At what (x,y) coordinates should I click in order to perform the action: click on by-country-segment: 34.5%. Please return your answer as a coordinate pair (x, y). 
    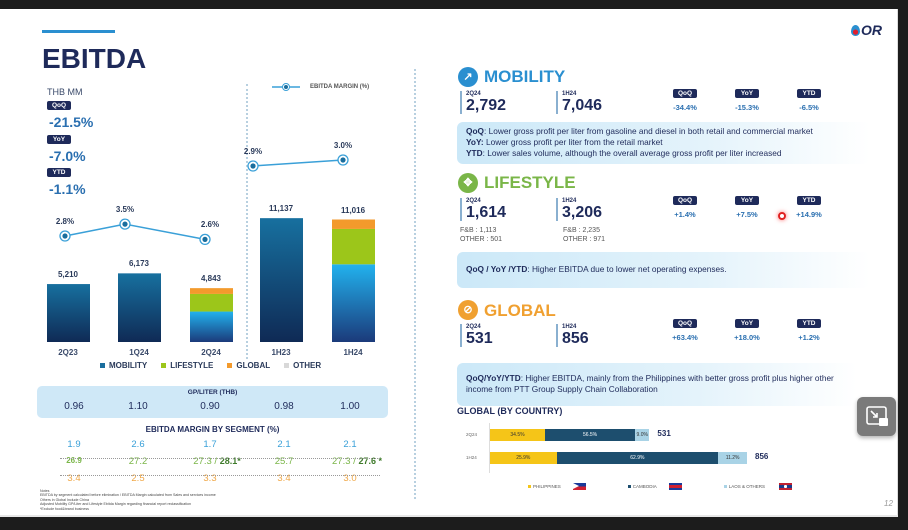
    Looking at the image, I should click on (517, 435).